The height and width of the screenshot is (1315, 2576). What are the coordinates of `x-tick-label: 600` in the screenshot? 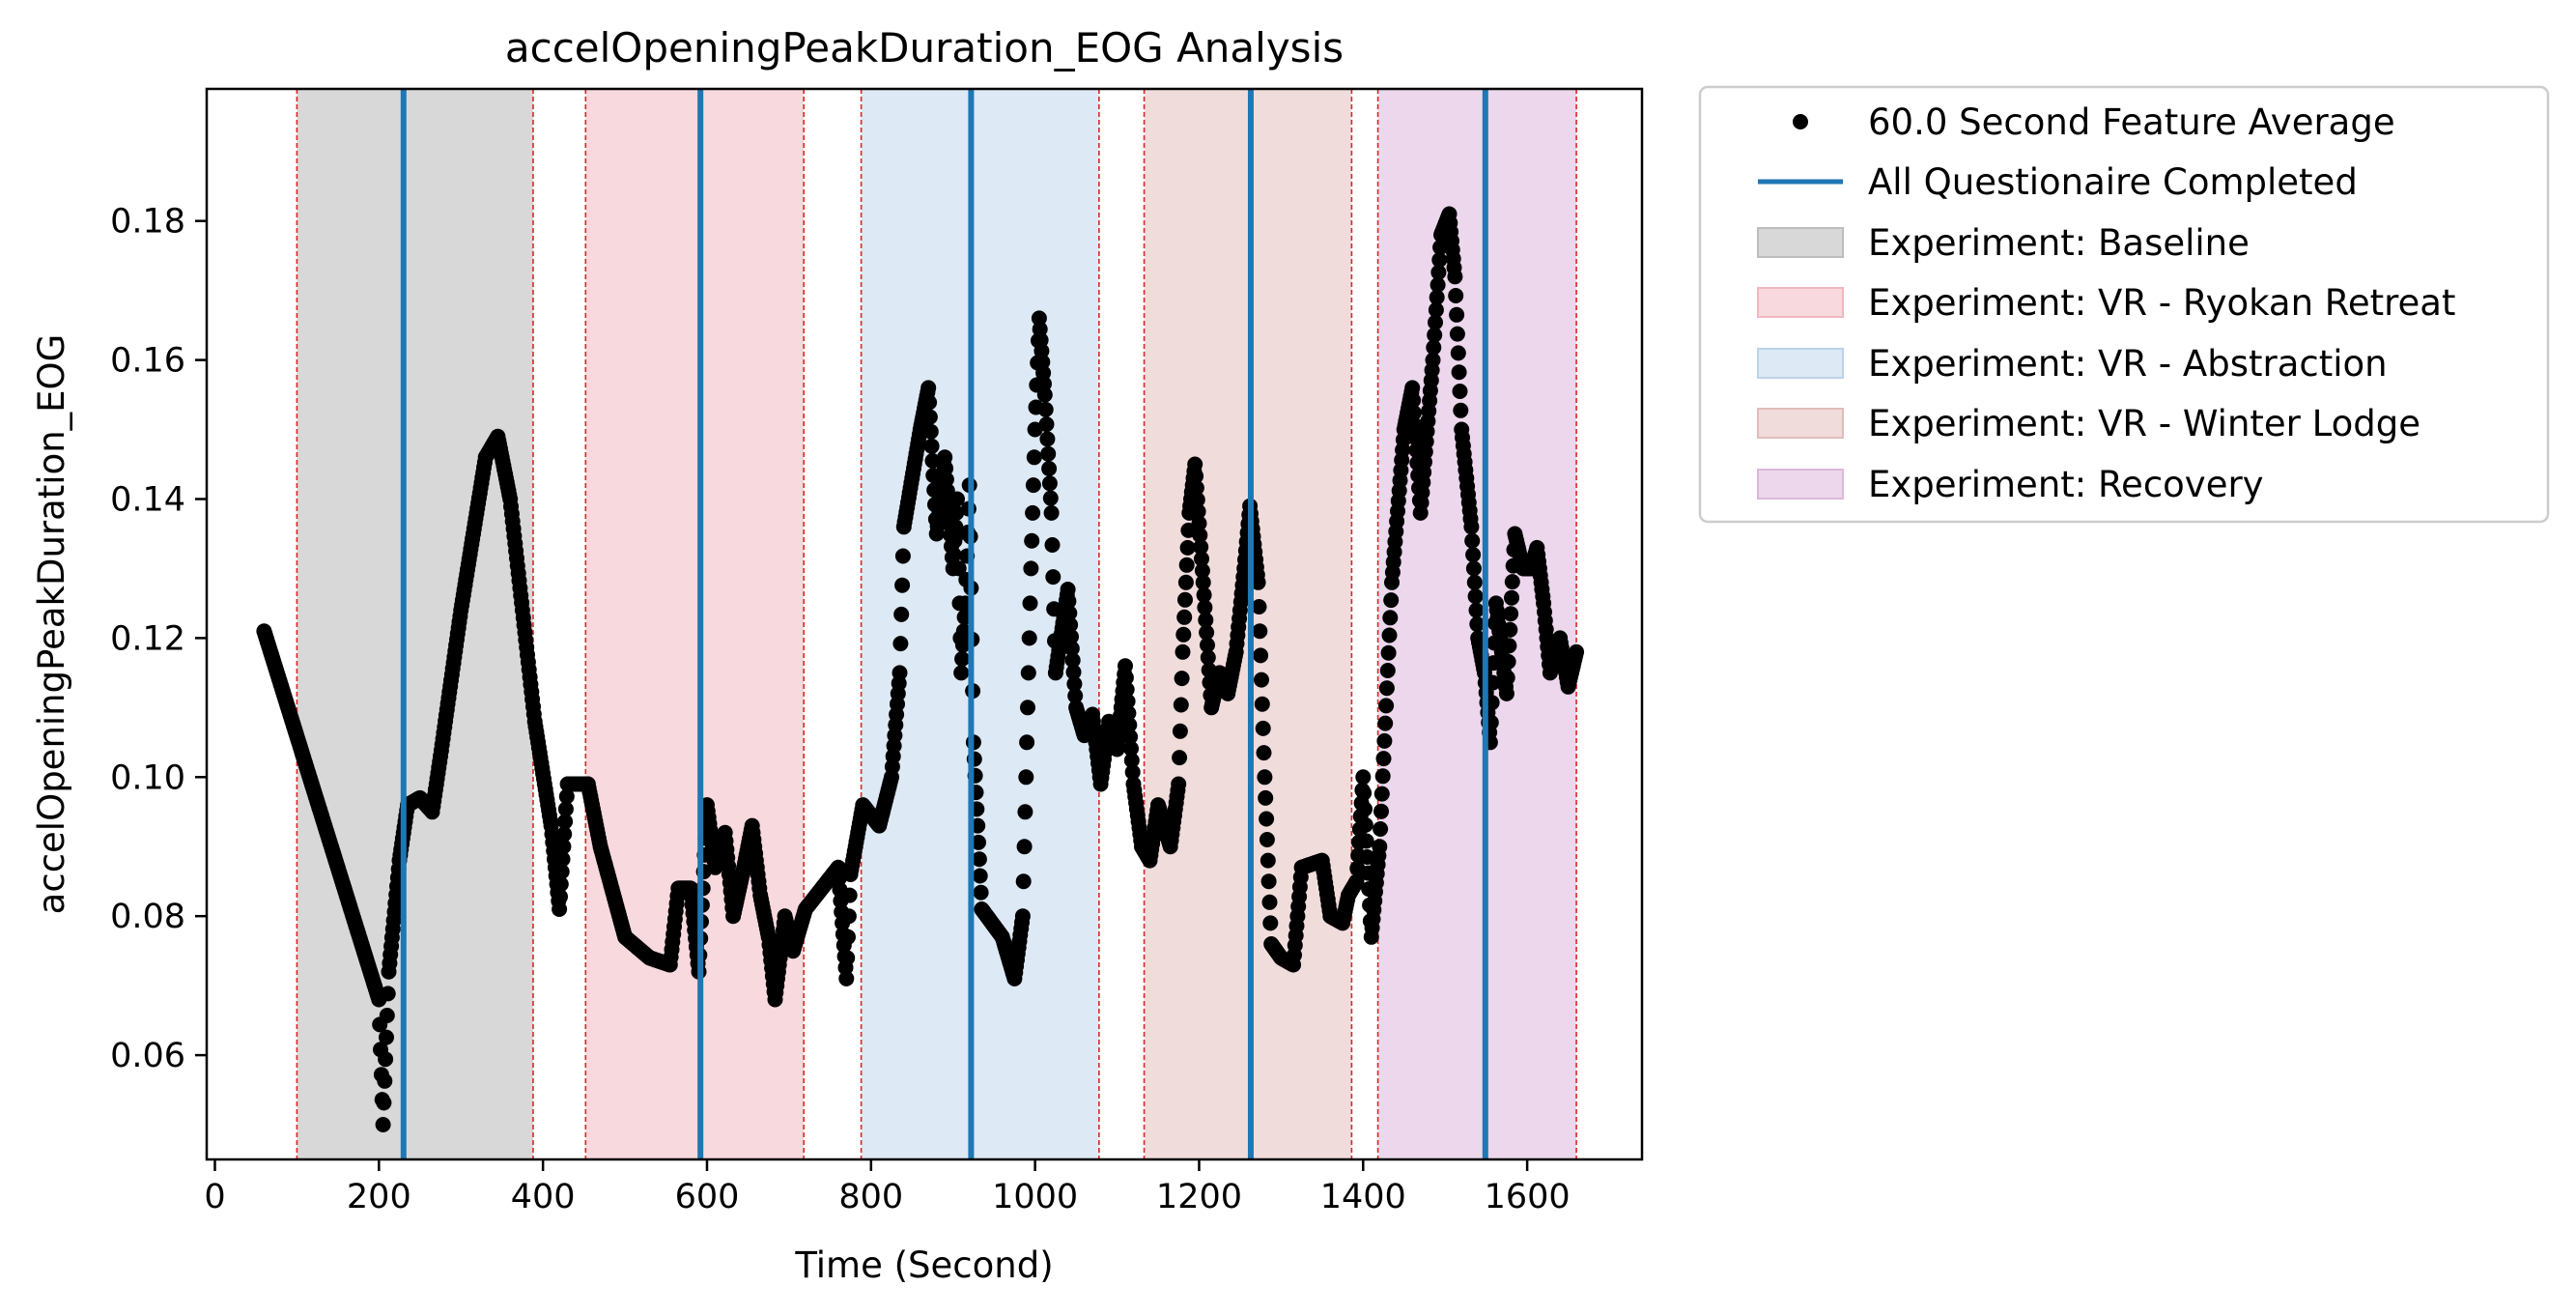 It's located at (707, 1197).